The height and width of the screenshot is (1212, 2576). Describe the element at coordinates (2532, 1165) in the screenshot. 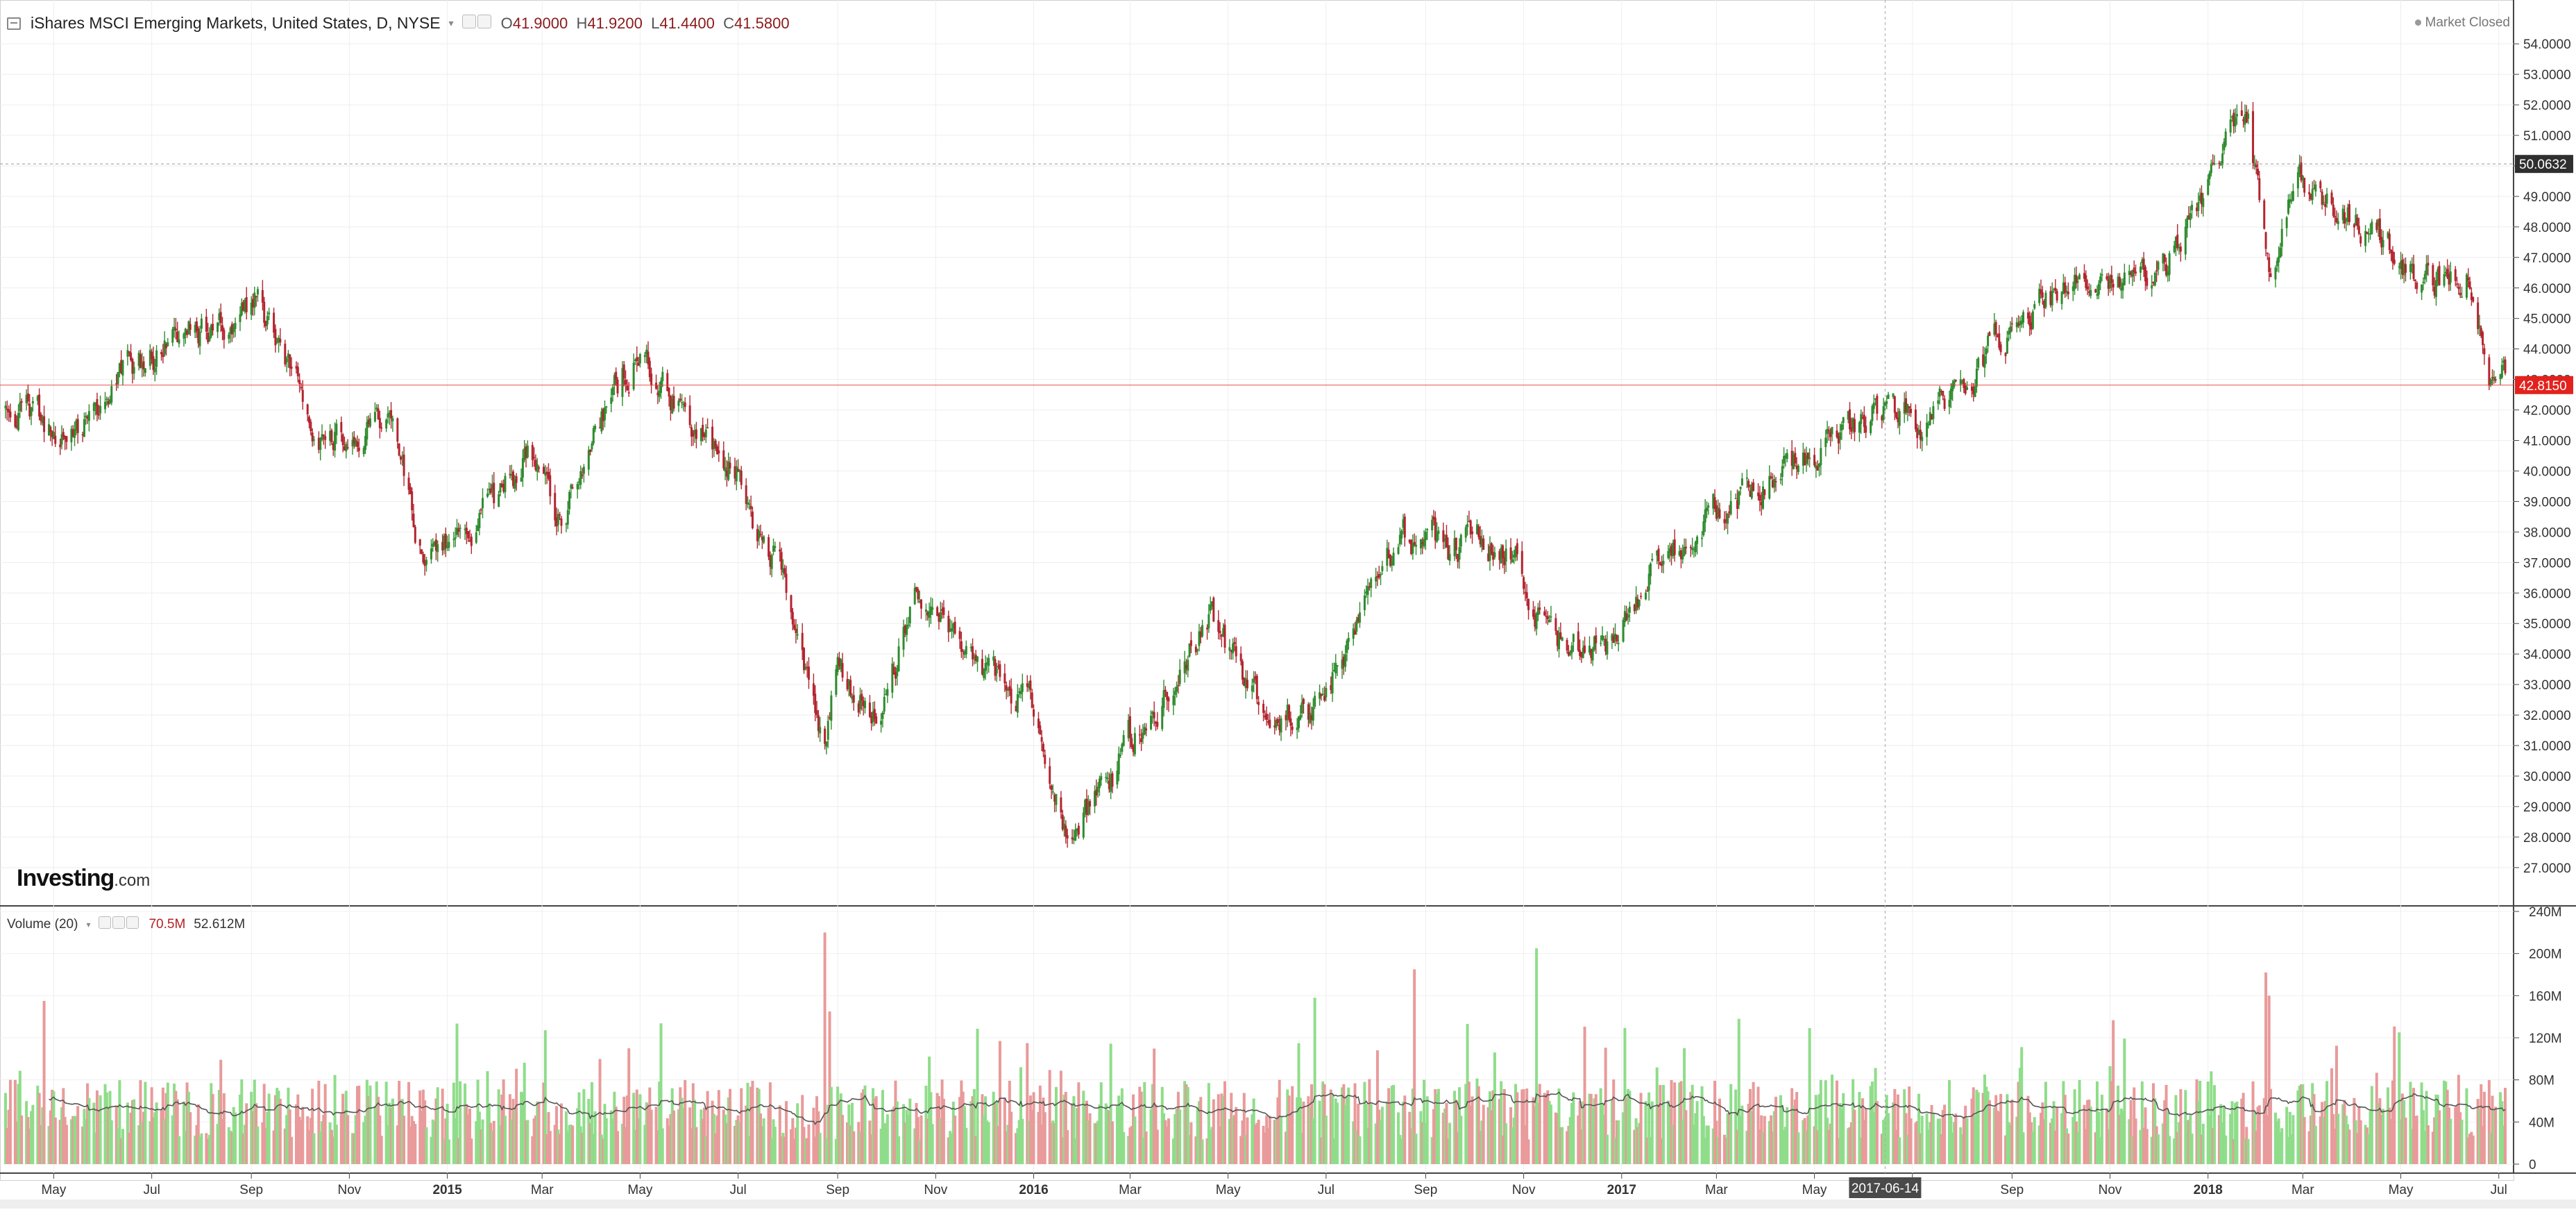

I see `volume-tick-label: 0` at that location.